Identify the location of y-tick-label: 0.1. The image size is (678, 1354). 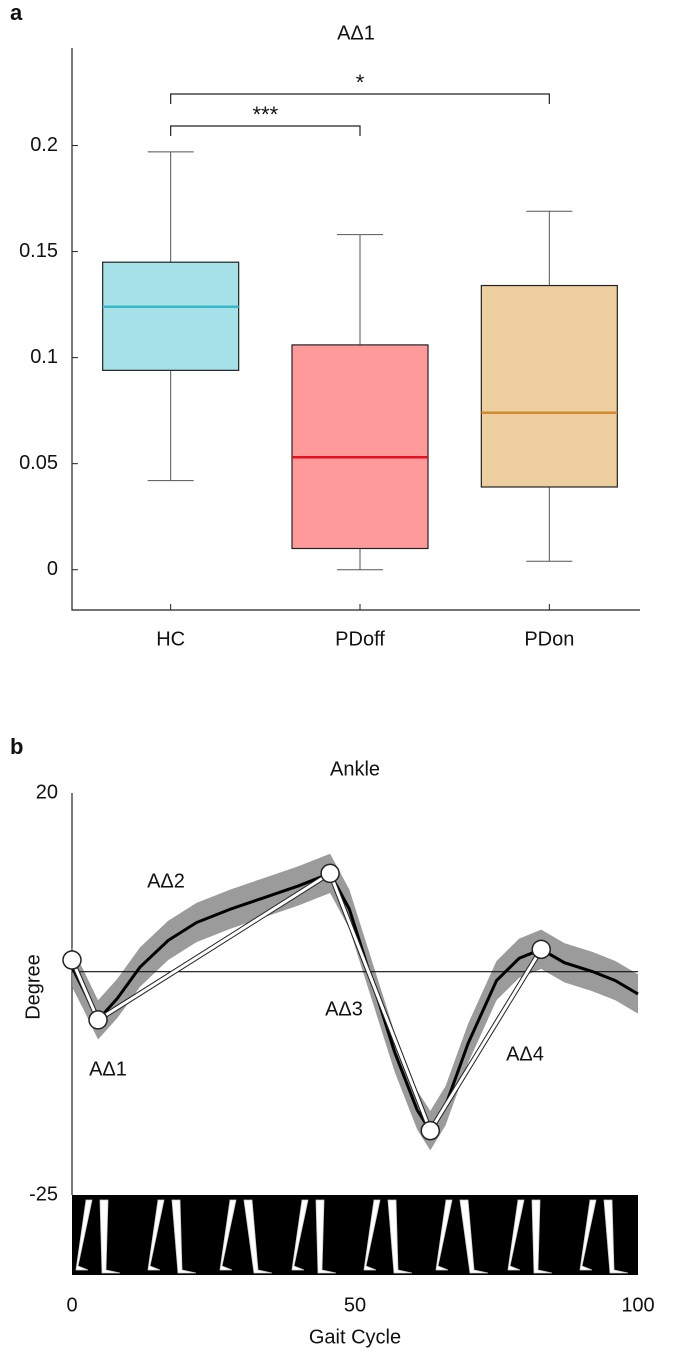
(44, 357).